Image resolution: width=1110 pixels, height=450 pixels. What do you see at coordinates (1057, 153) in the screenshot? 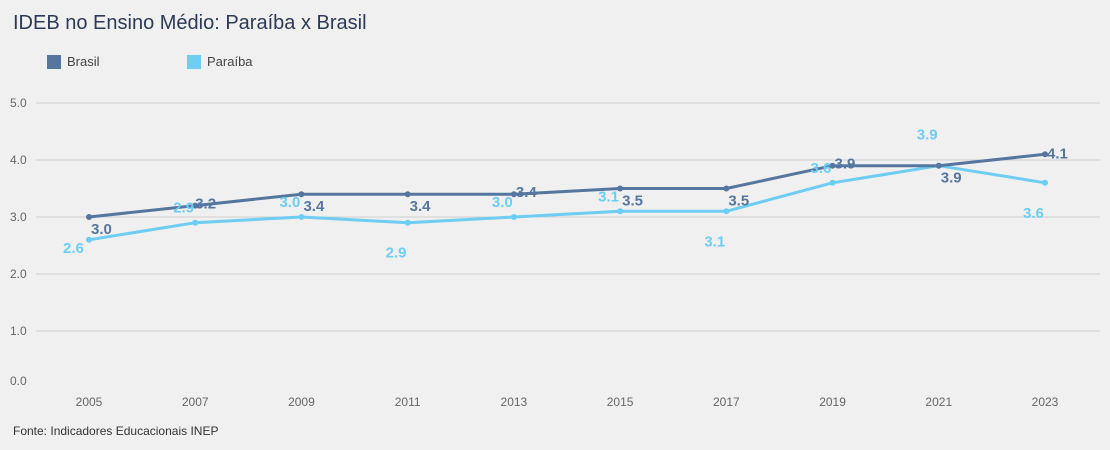
I see `data-label-brasil: 4.1` at bounding box center [1057, 153].